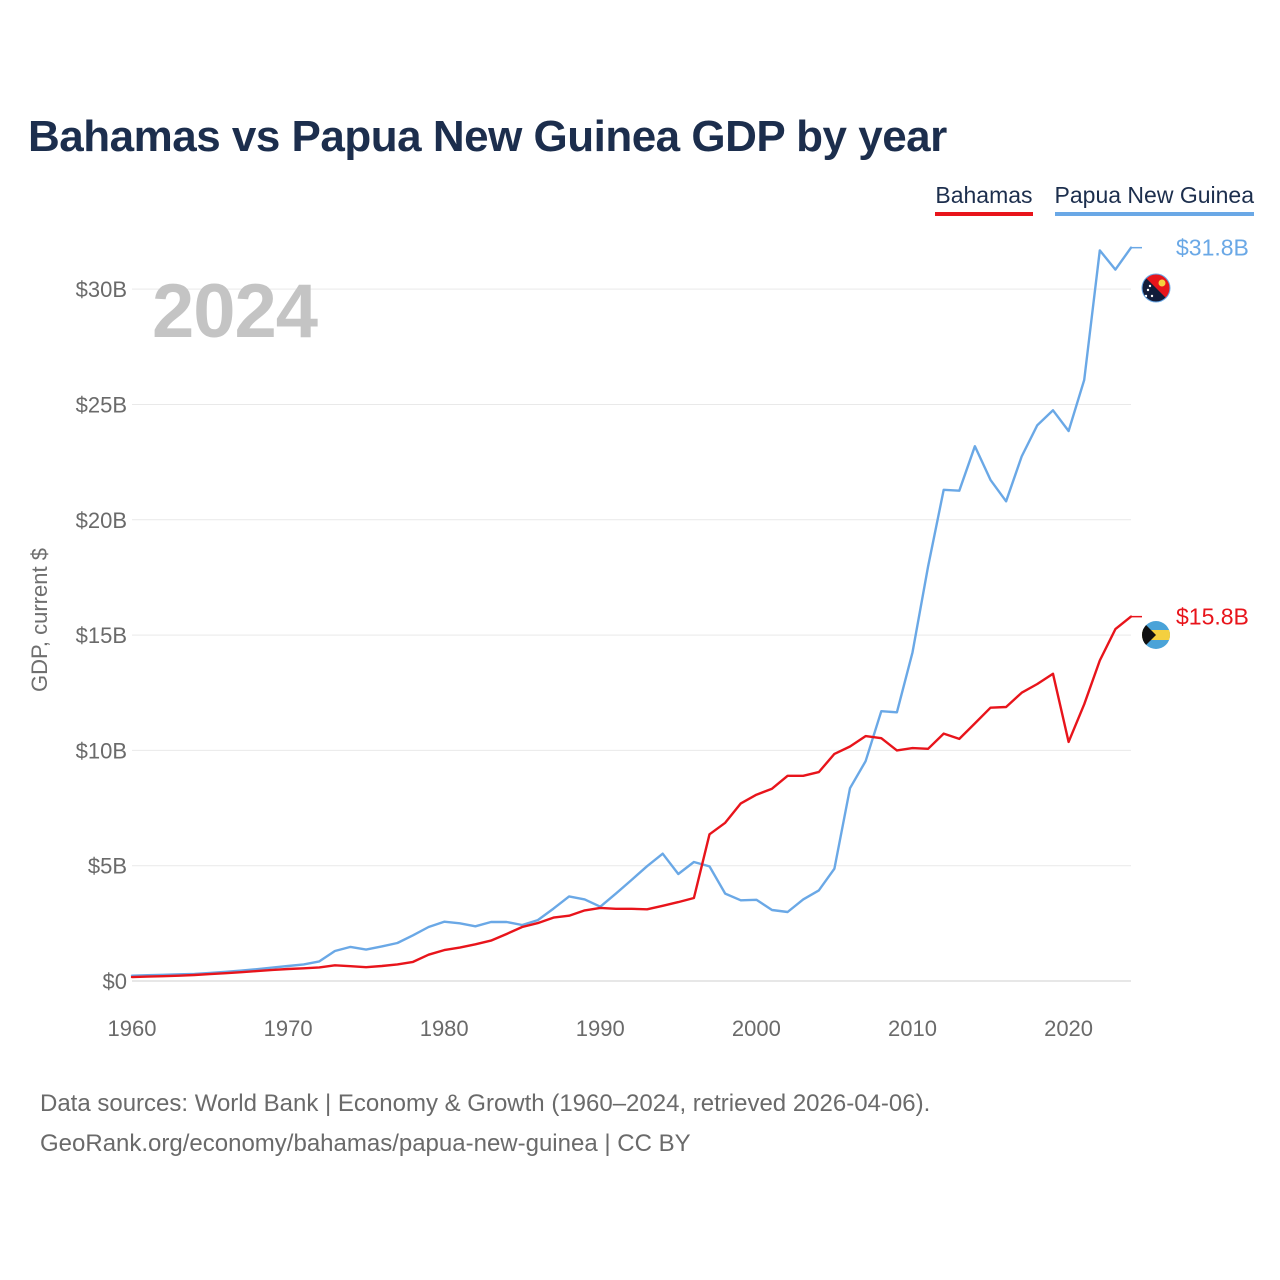  What do you see at coordinates (1156, 635) in the screenshot?
I see `bahamas-flag-icon` at bounding box center [1156, 635].